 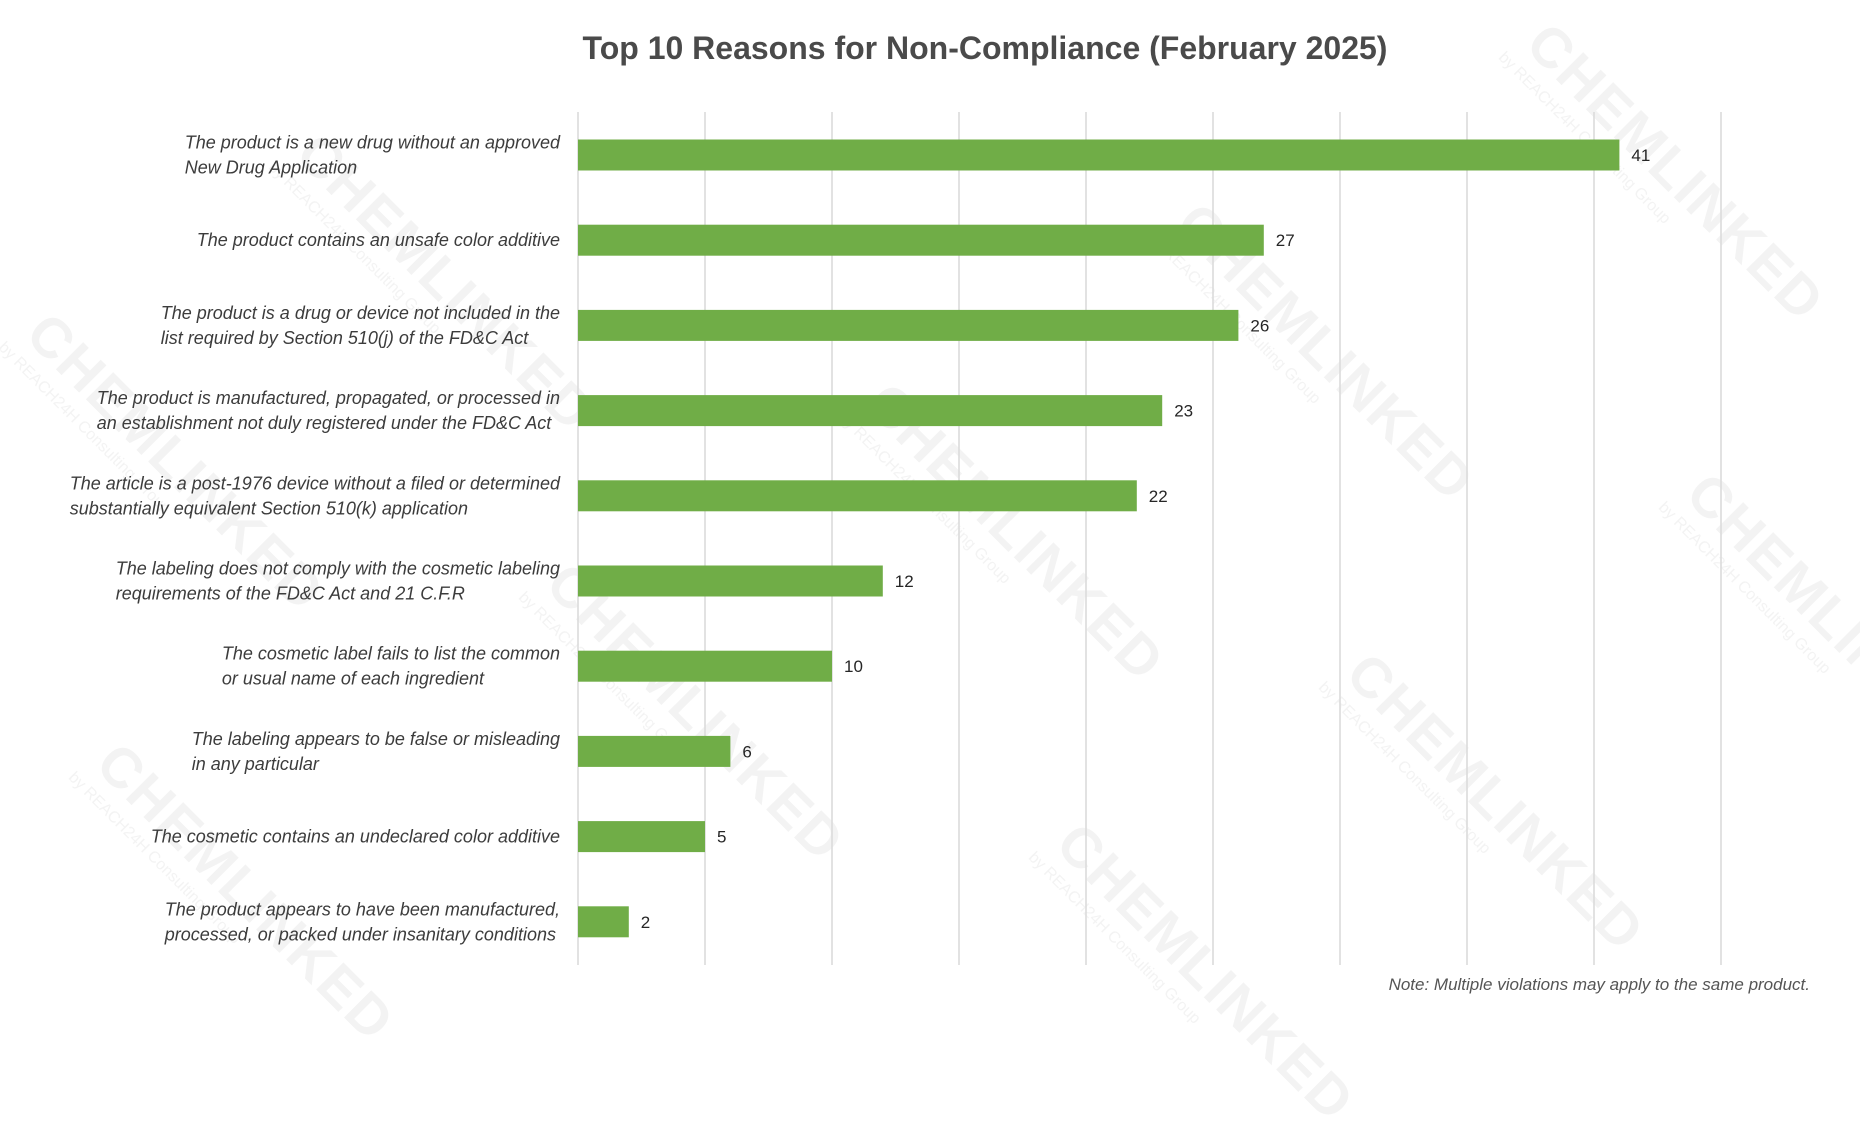 What do you see at coordinates (1259, 325) in the screenshot?
I see `data-label: 26` at bounding box center [1259, 325].